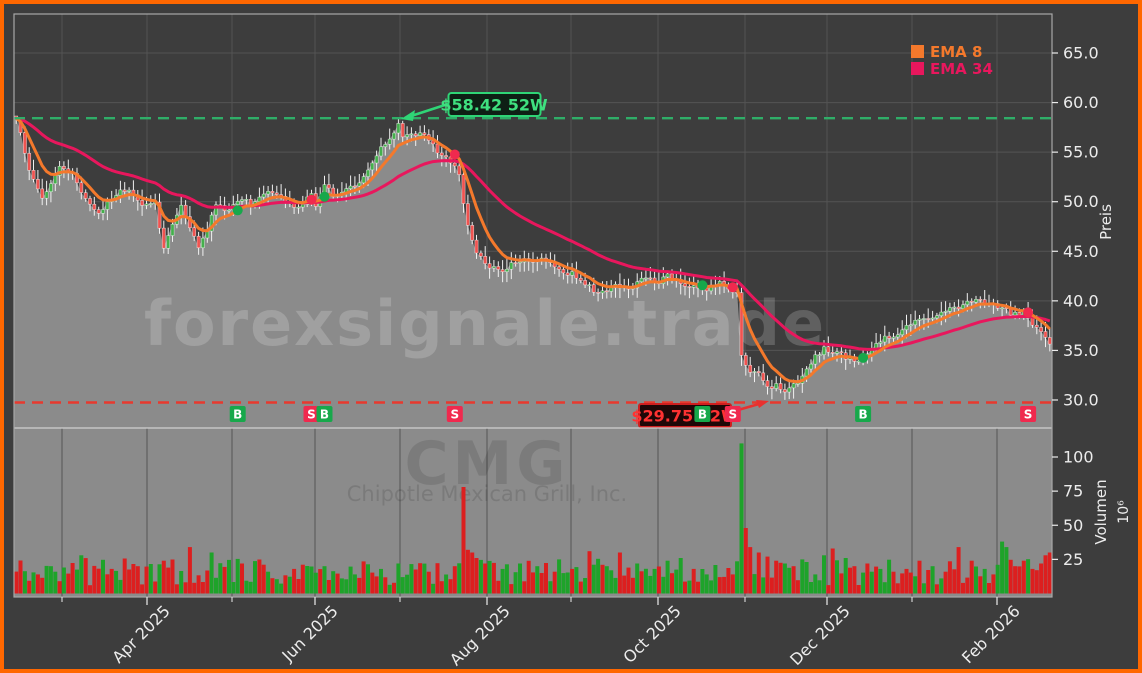  What do you see at coordinates (1081, 152) in the screenshot?
I see `price-tick-label: 55.0` at bounding box center [1081, 152].